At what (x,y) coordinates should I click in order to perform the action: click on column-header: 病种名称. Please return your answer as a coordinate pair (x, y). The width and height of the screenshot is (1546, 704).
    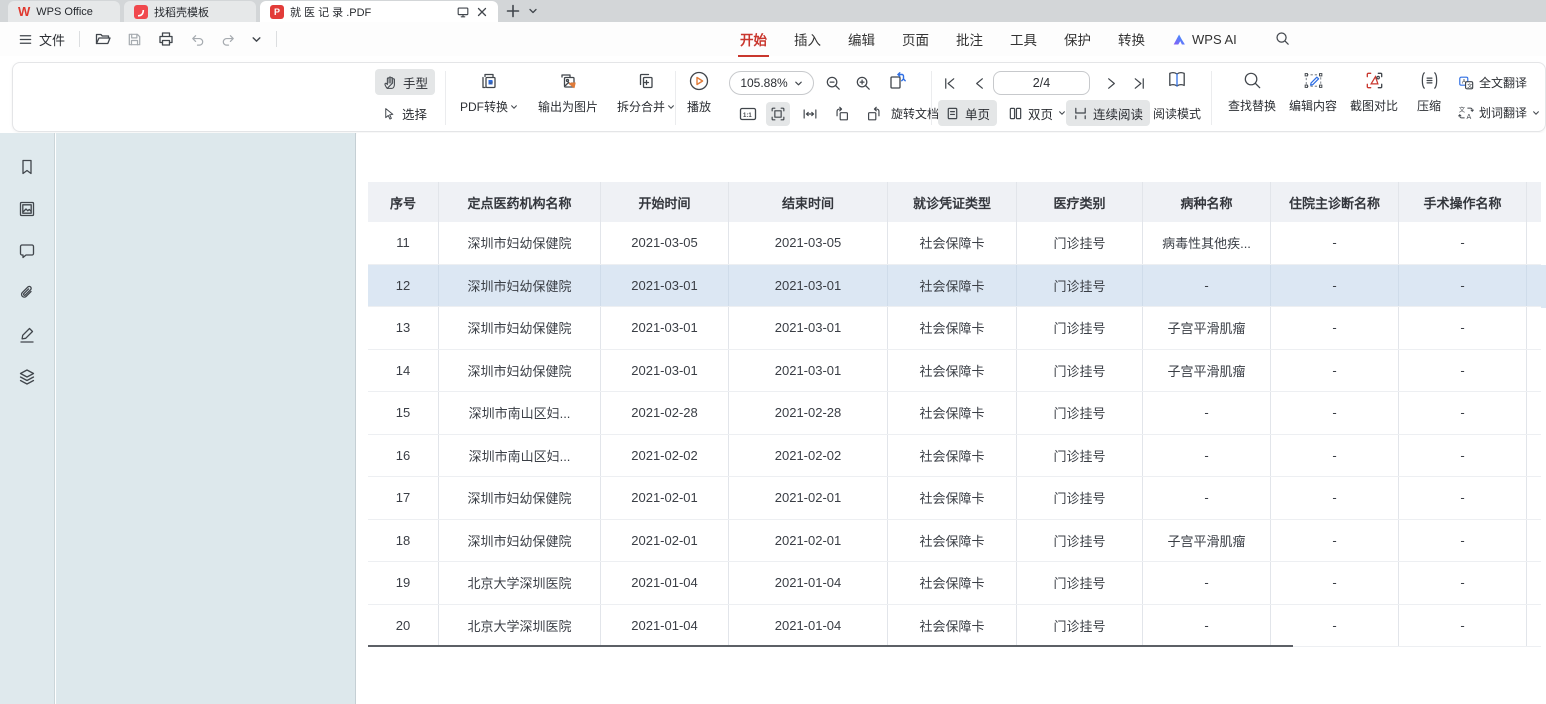
    Looking at the image, I should click on (1207, 202).